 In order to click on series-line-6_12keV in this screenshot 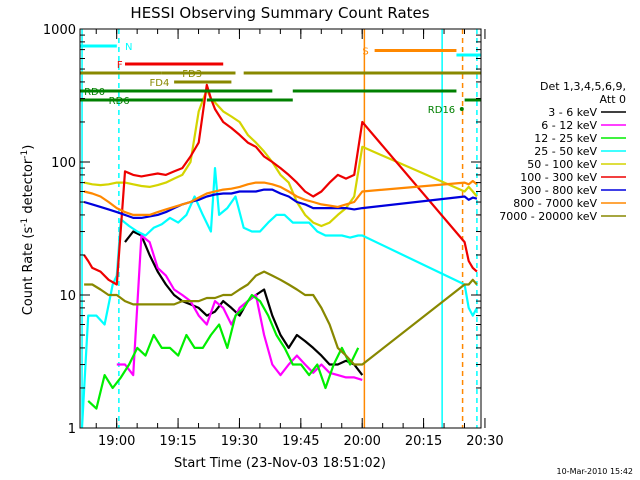, I will do `click(239, 307)`.